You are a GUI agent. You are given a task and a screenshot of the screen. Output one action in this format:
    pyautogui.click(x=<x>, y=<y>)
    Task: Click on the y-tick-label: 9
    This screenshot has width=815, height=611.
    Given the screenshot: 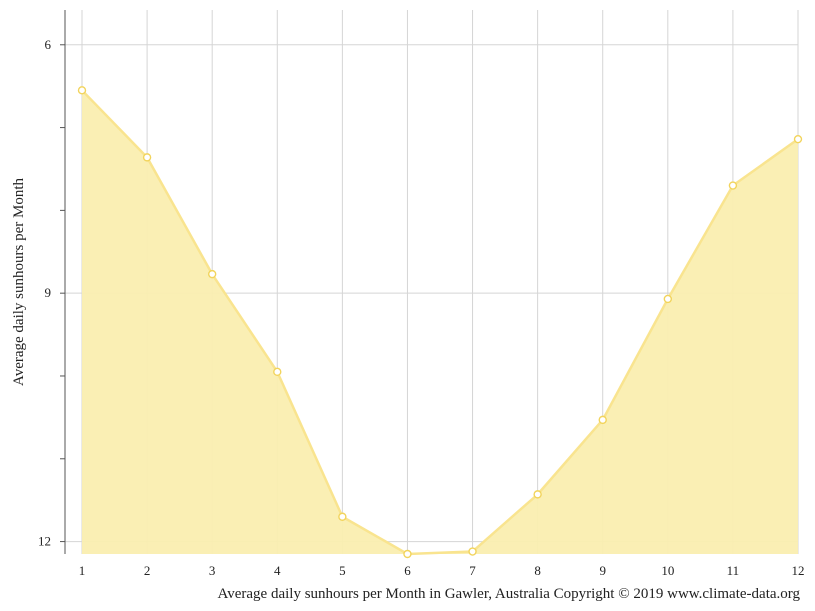 What is the action you would take?
    pyautogui.click(x=48, y=292)
    